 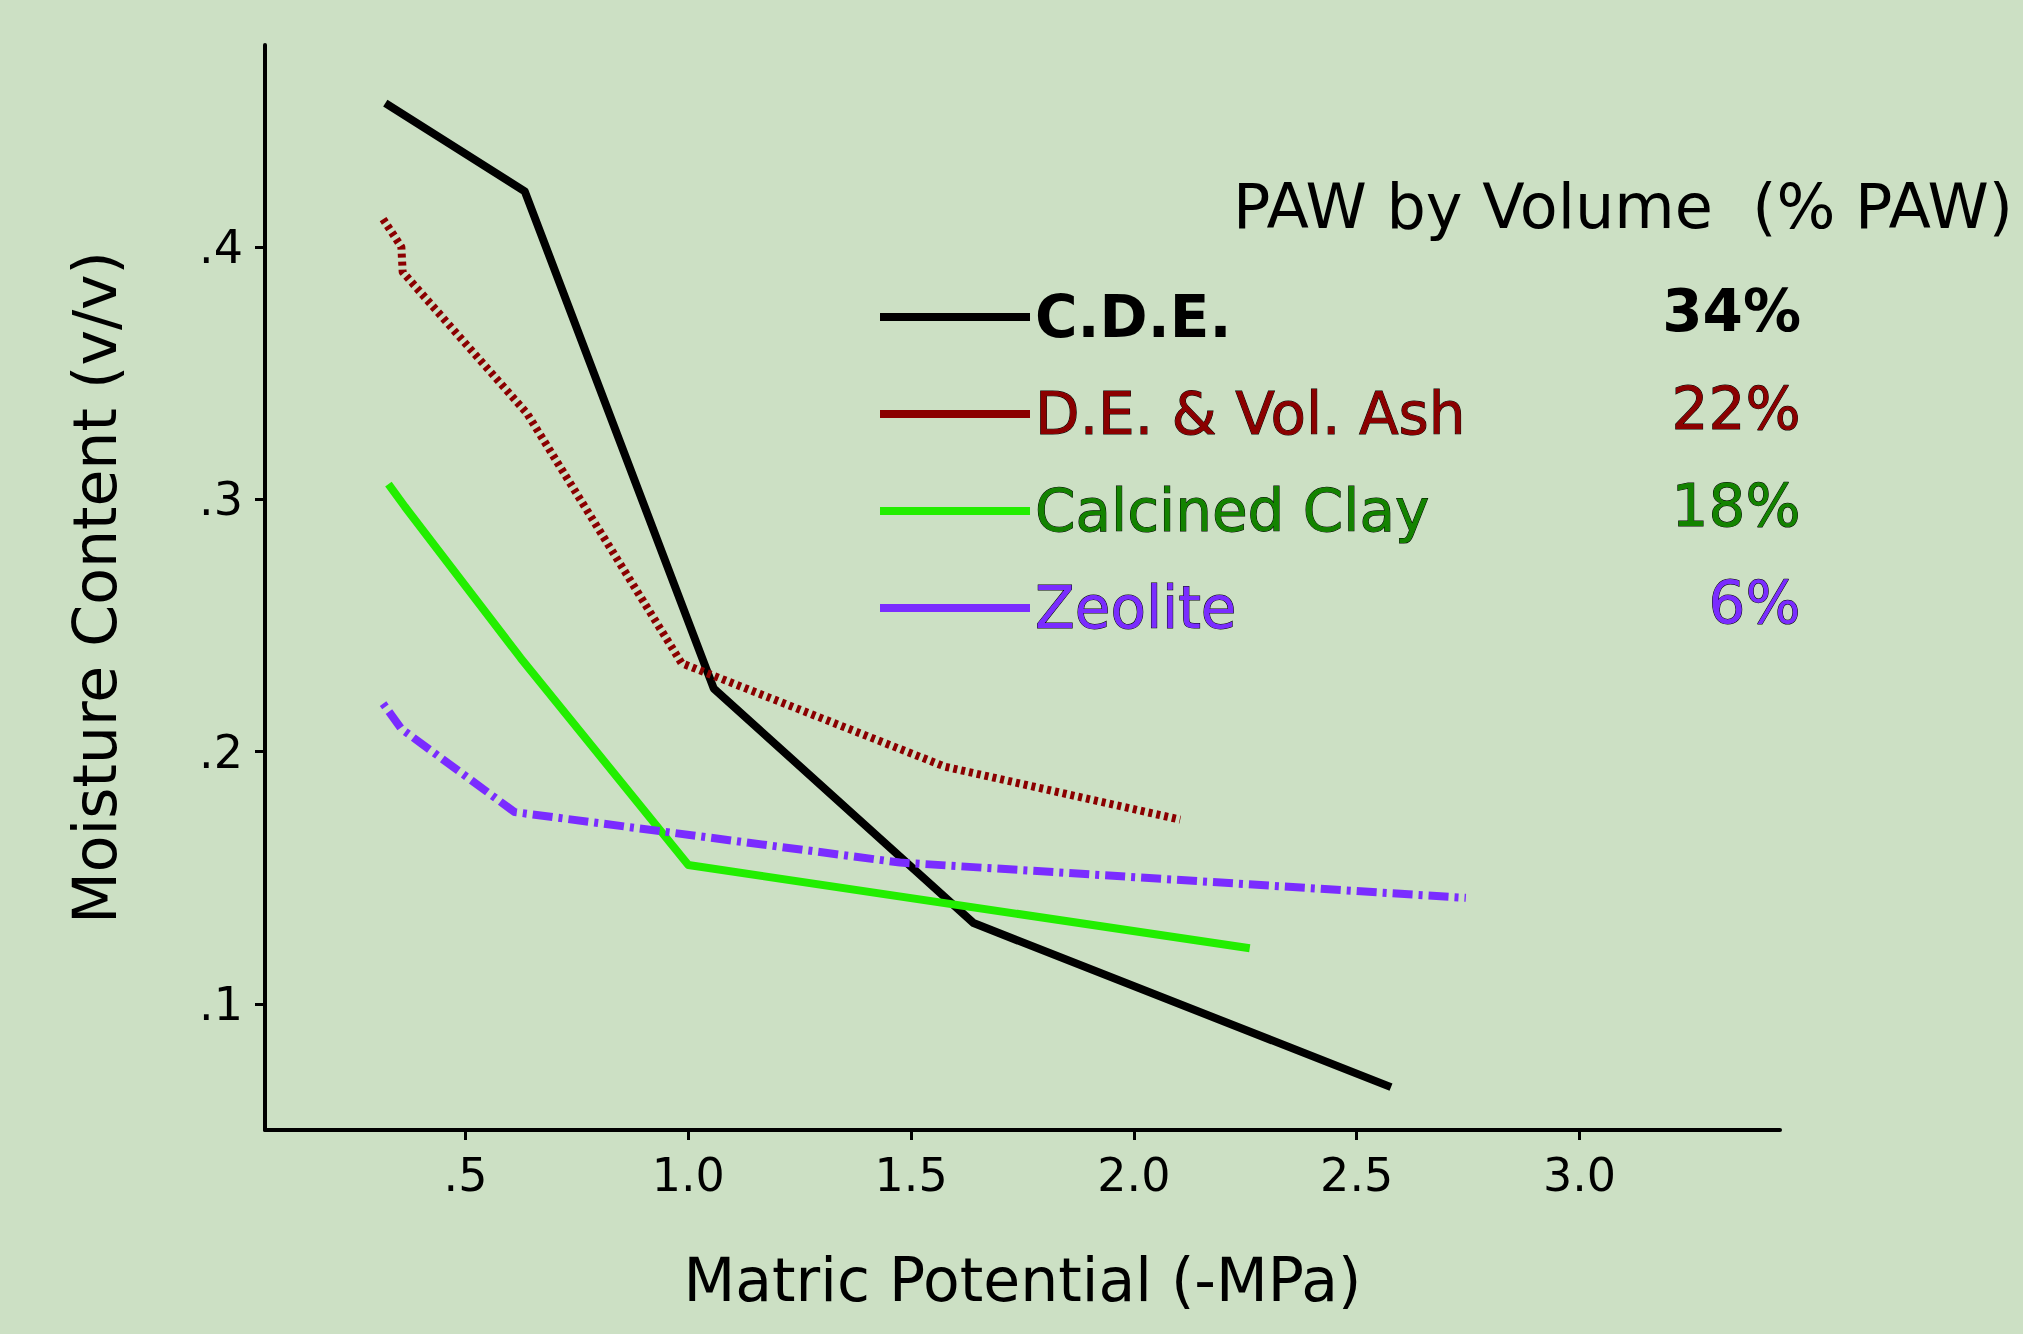 What do you see at coordinates (1736, 408) in the screenshot?
I see `annotation: 22%` at bounding box center [1736, 408].